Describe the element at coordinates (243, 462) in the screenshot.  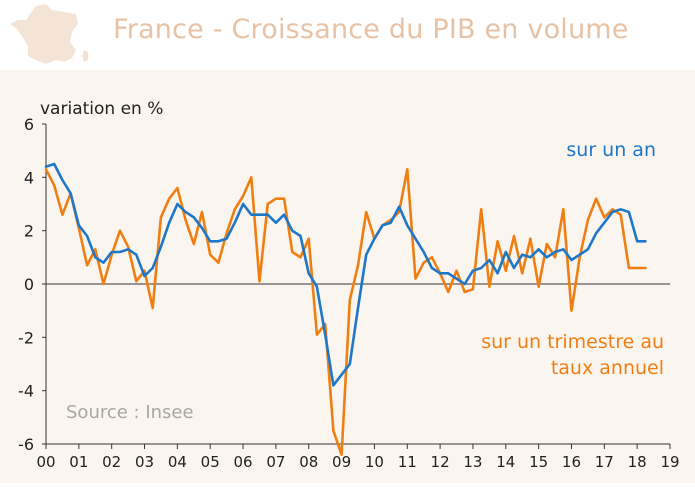
I see `x-tick-label: 06` at that location.